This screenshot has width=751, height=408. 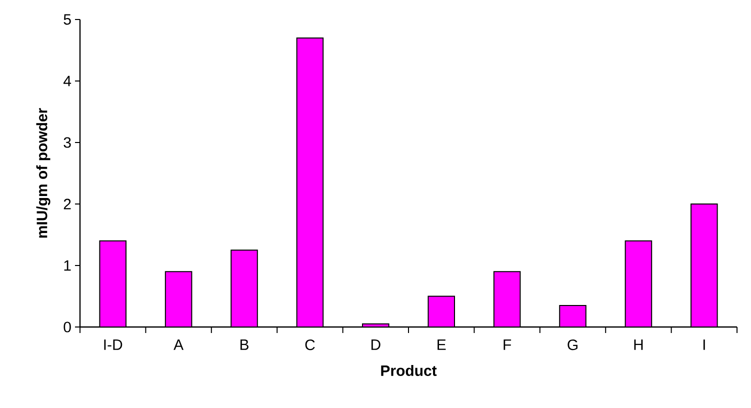 What do you see at coordinates (179, 345) in the screenshot?
I see `x-tick-label: A` at bounding box center [179, 345].